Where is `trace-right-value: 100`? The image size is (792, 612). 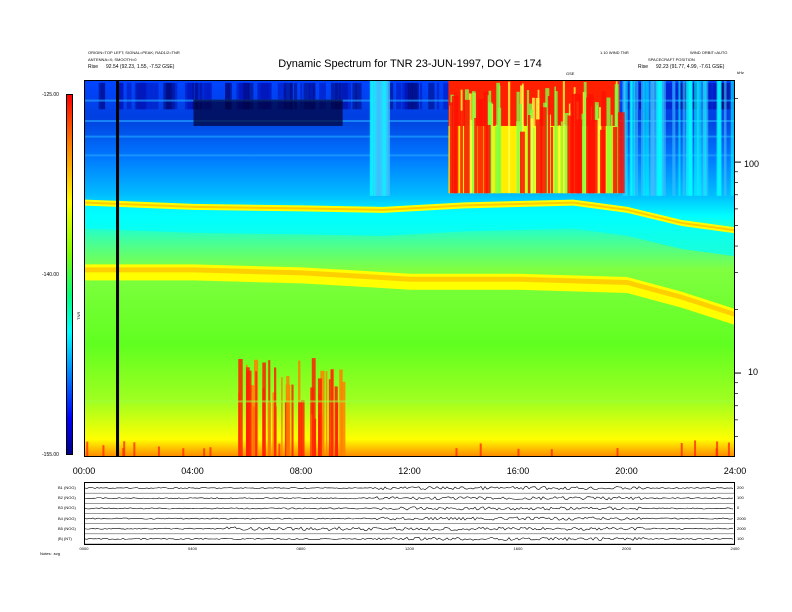
trace-right-value: 100 is located at coordinates (740, 498).